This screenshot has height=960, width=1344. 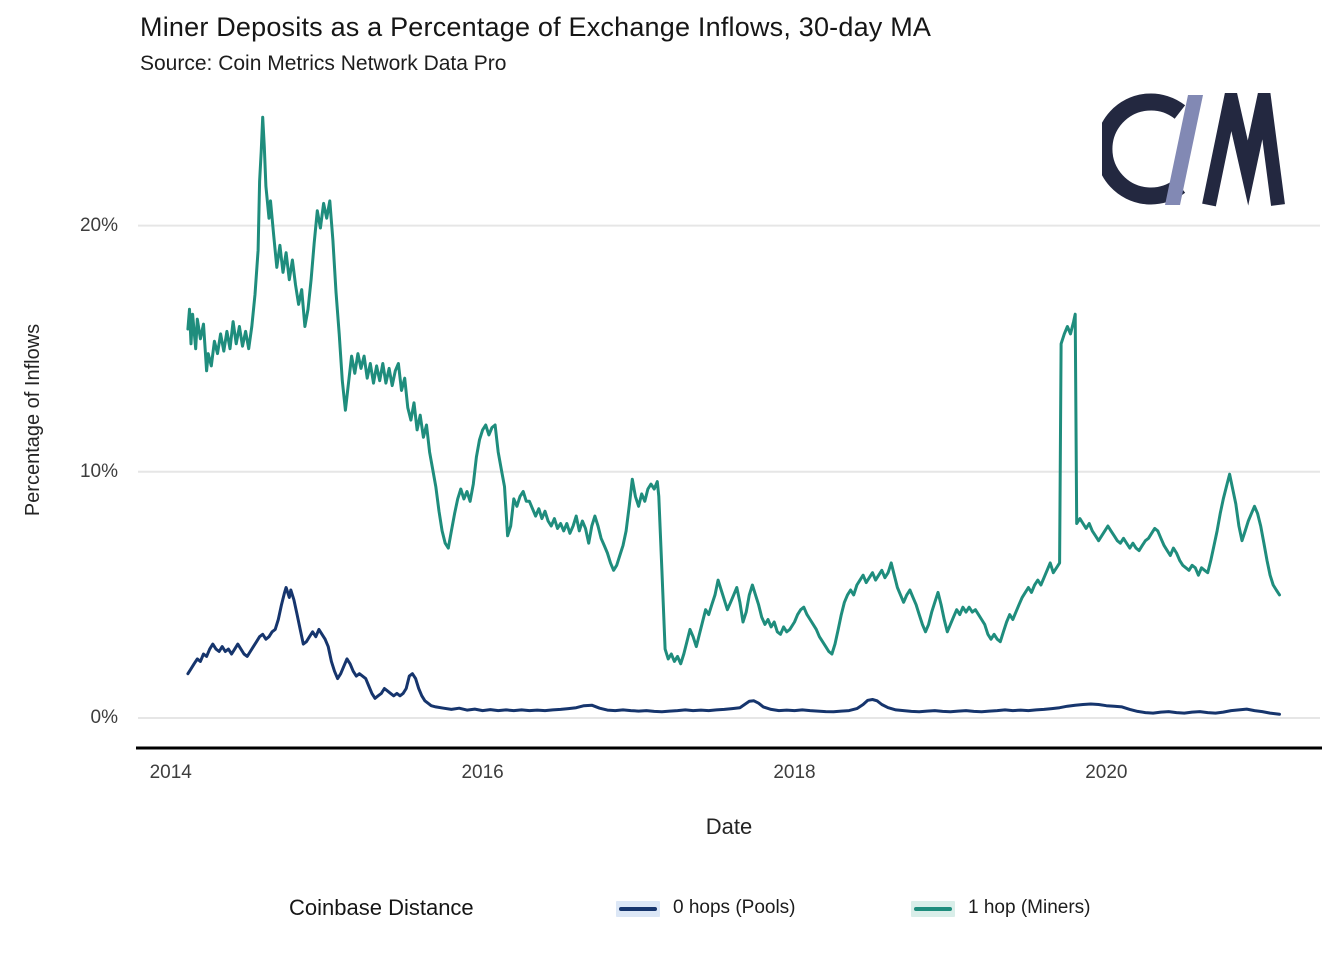 I want to click on chart-subtitle: Source: Coin Metrics Network Data Pro, so click(x=323, y=63).